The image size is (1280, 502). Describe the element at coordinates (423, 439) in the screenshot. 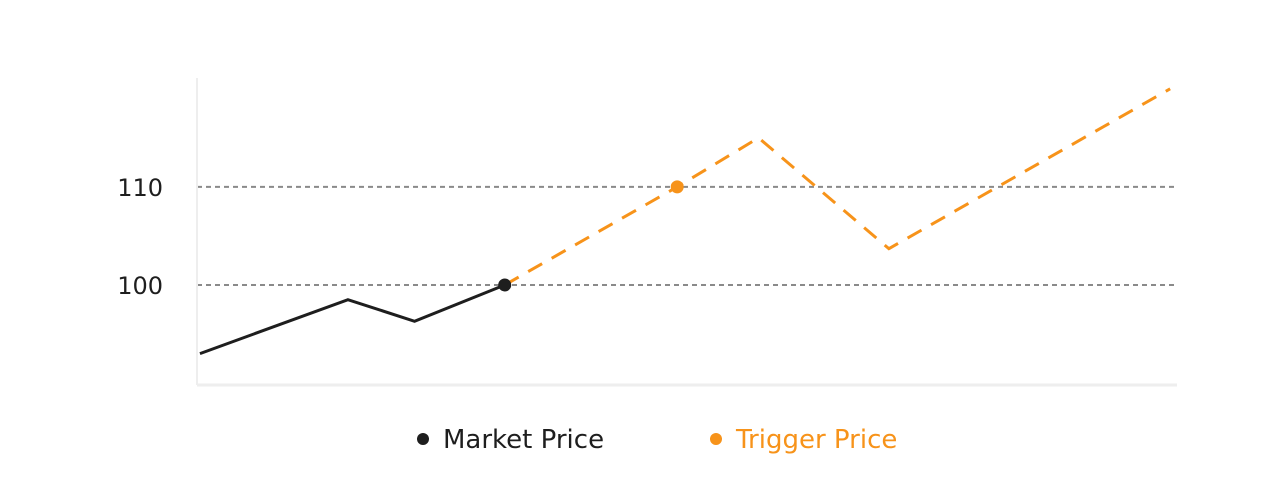

I see `legend-marker-market-price` at that location.